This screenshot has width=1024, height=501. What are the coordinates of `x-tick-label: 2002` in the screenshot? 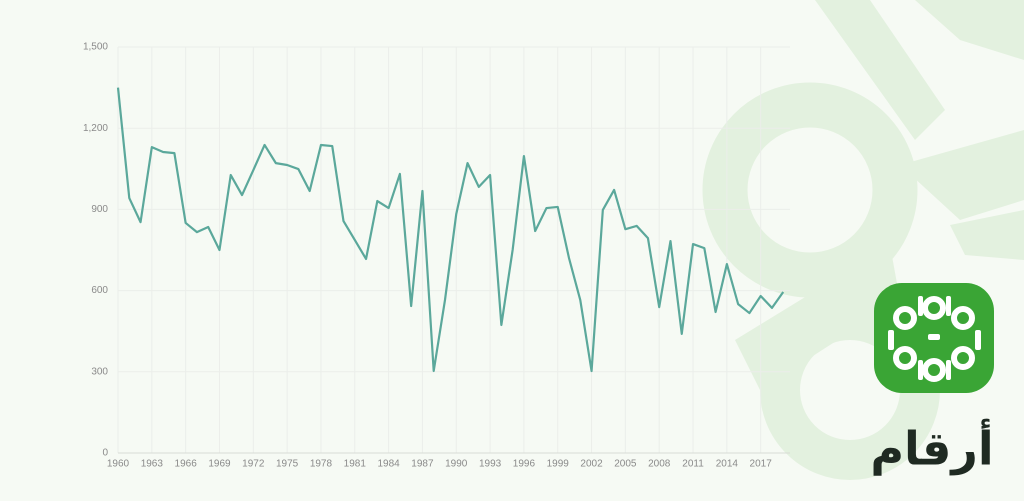 It's located at (591, 464).